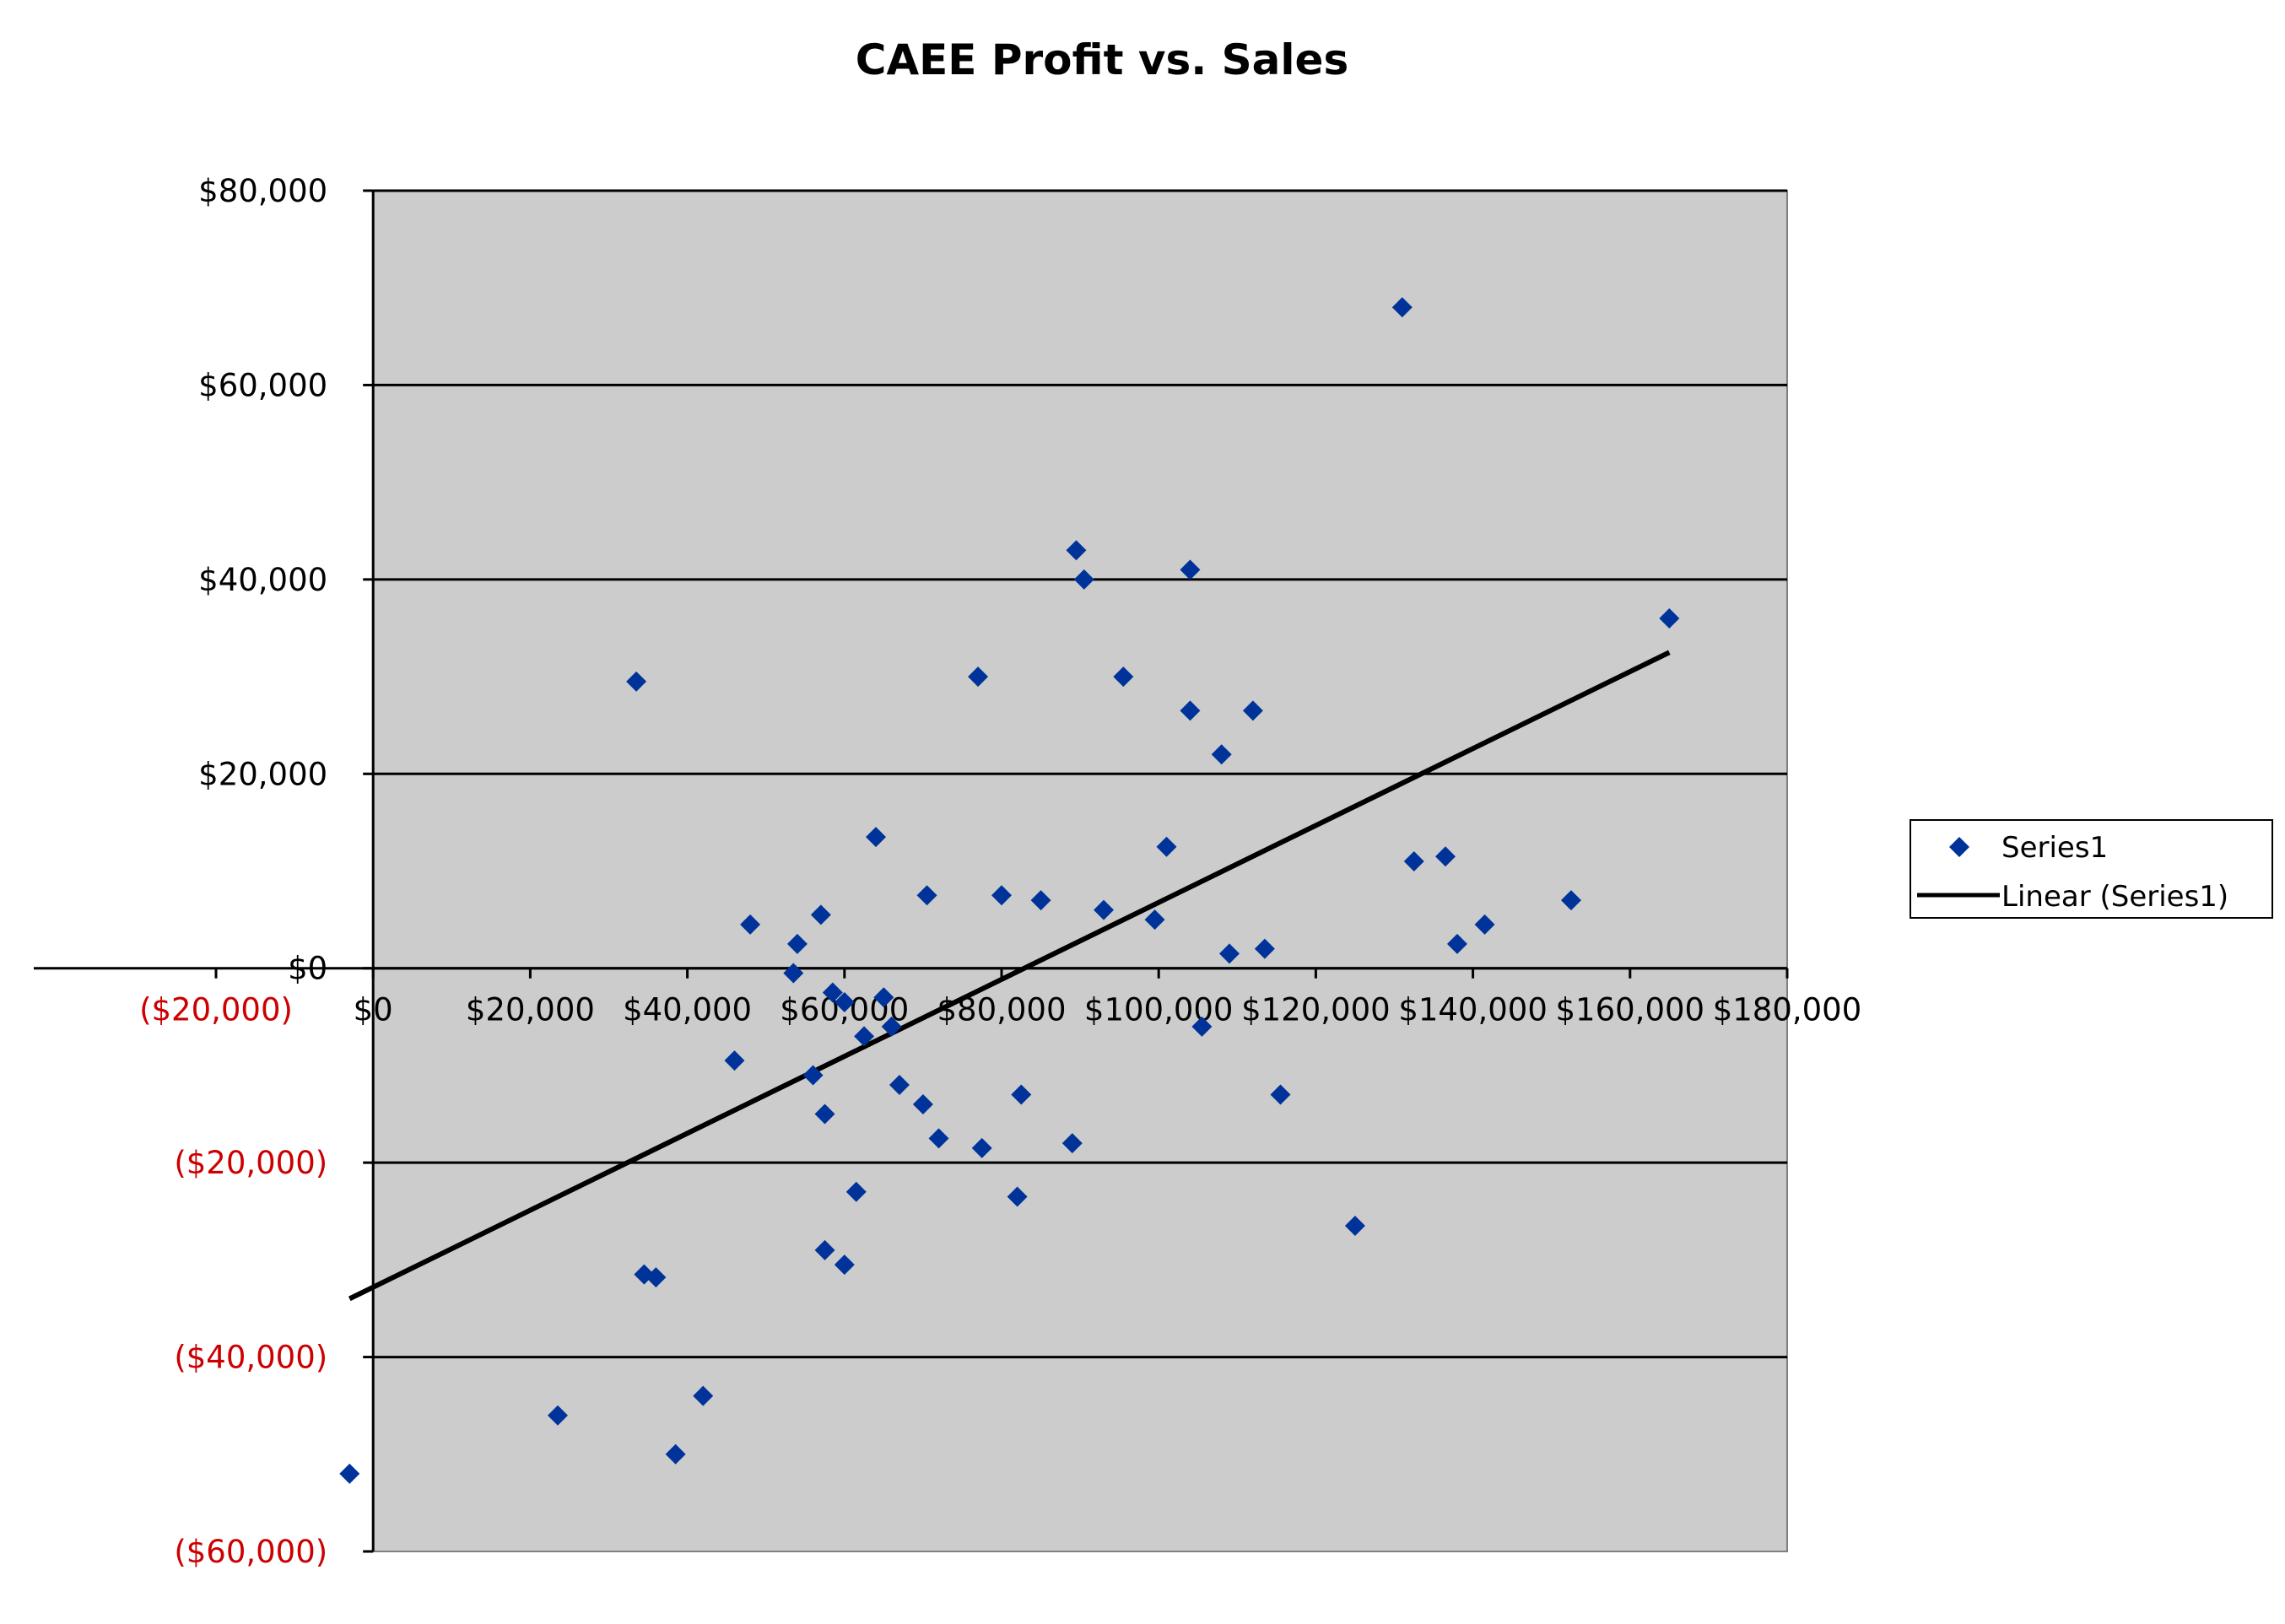  I want to click on y-tick-label: ($40,000), so click(250, 1358).